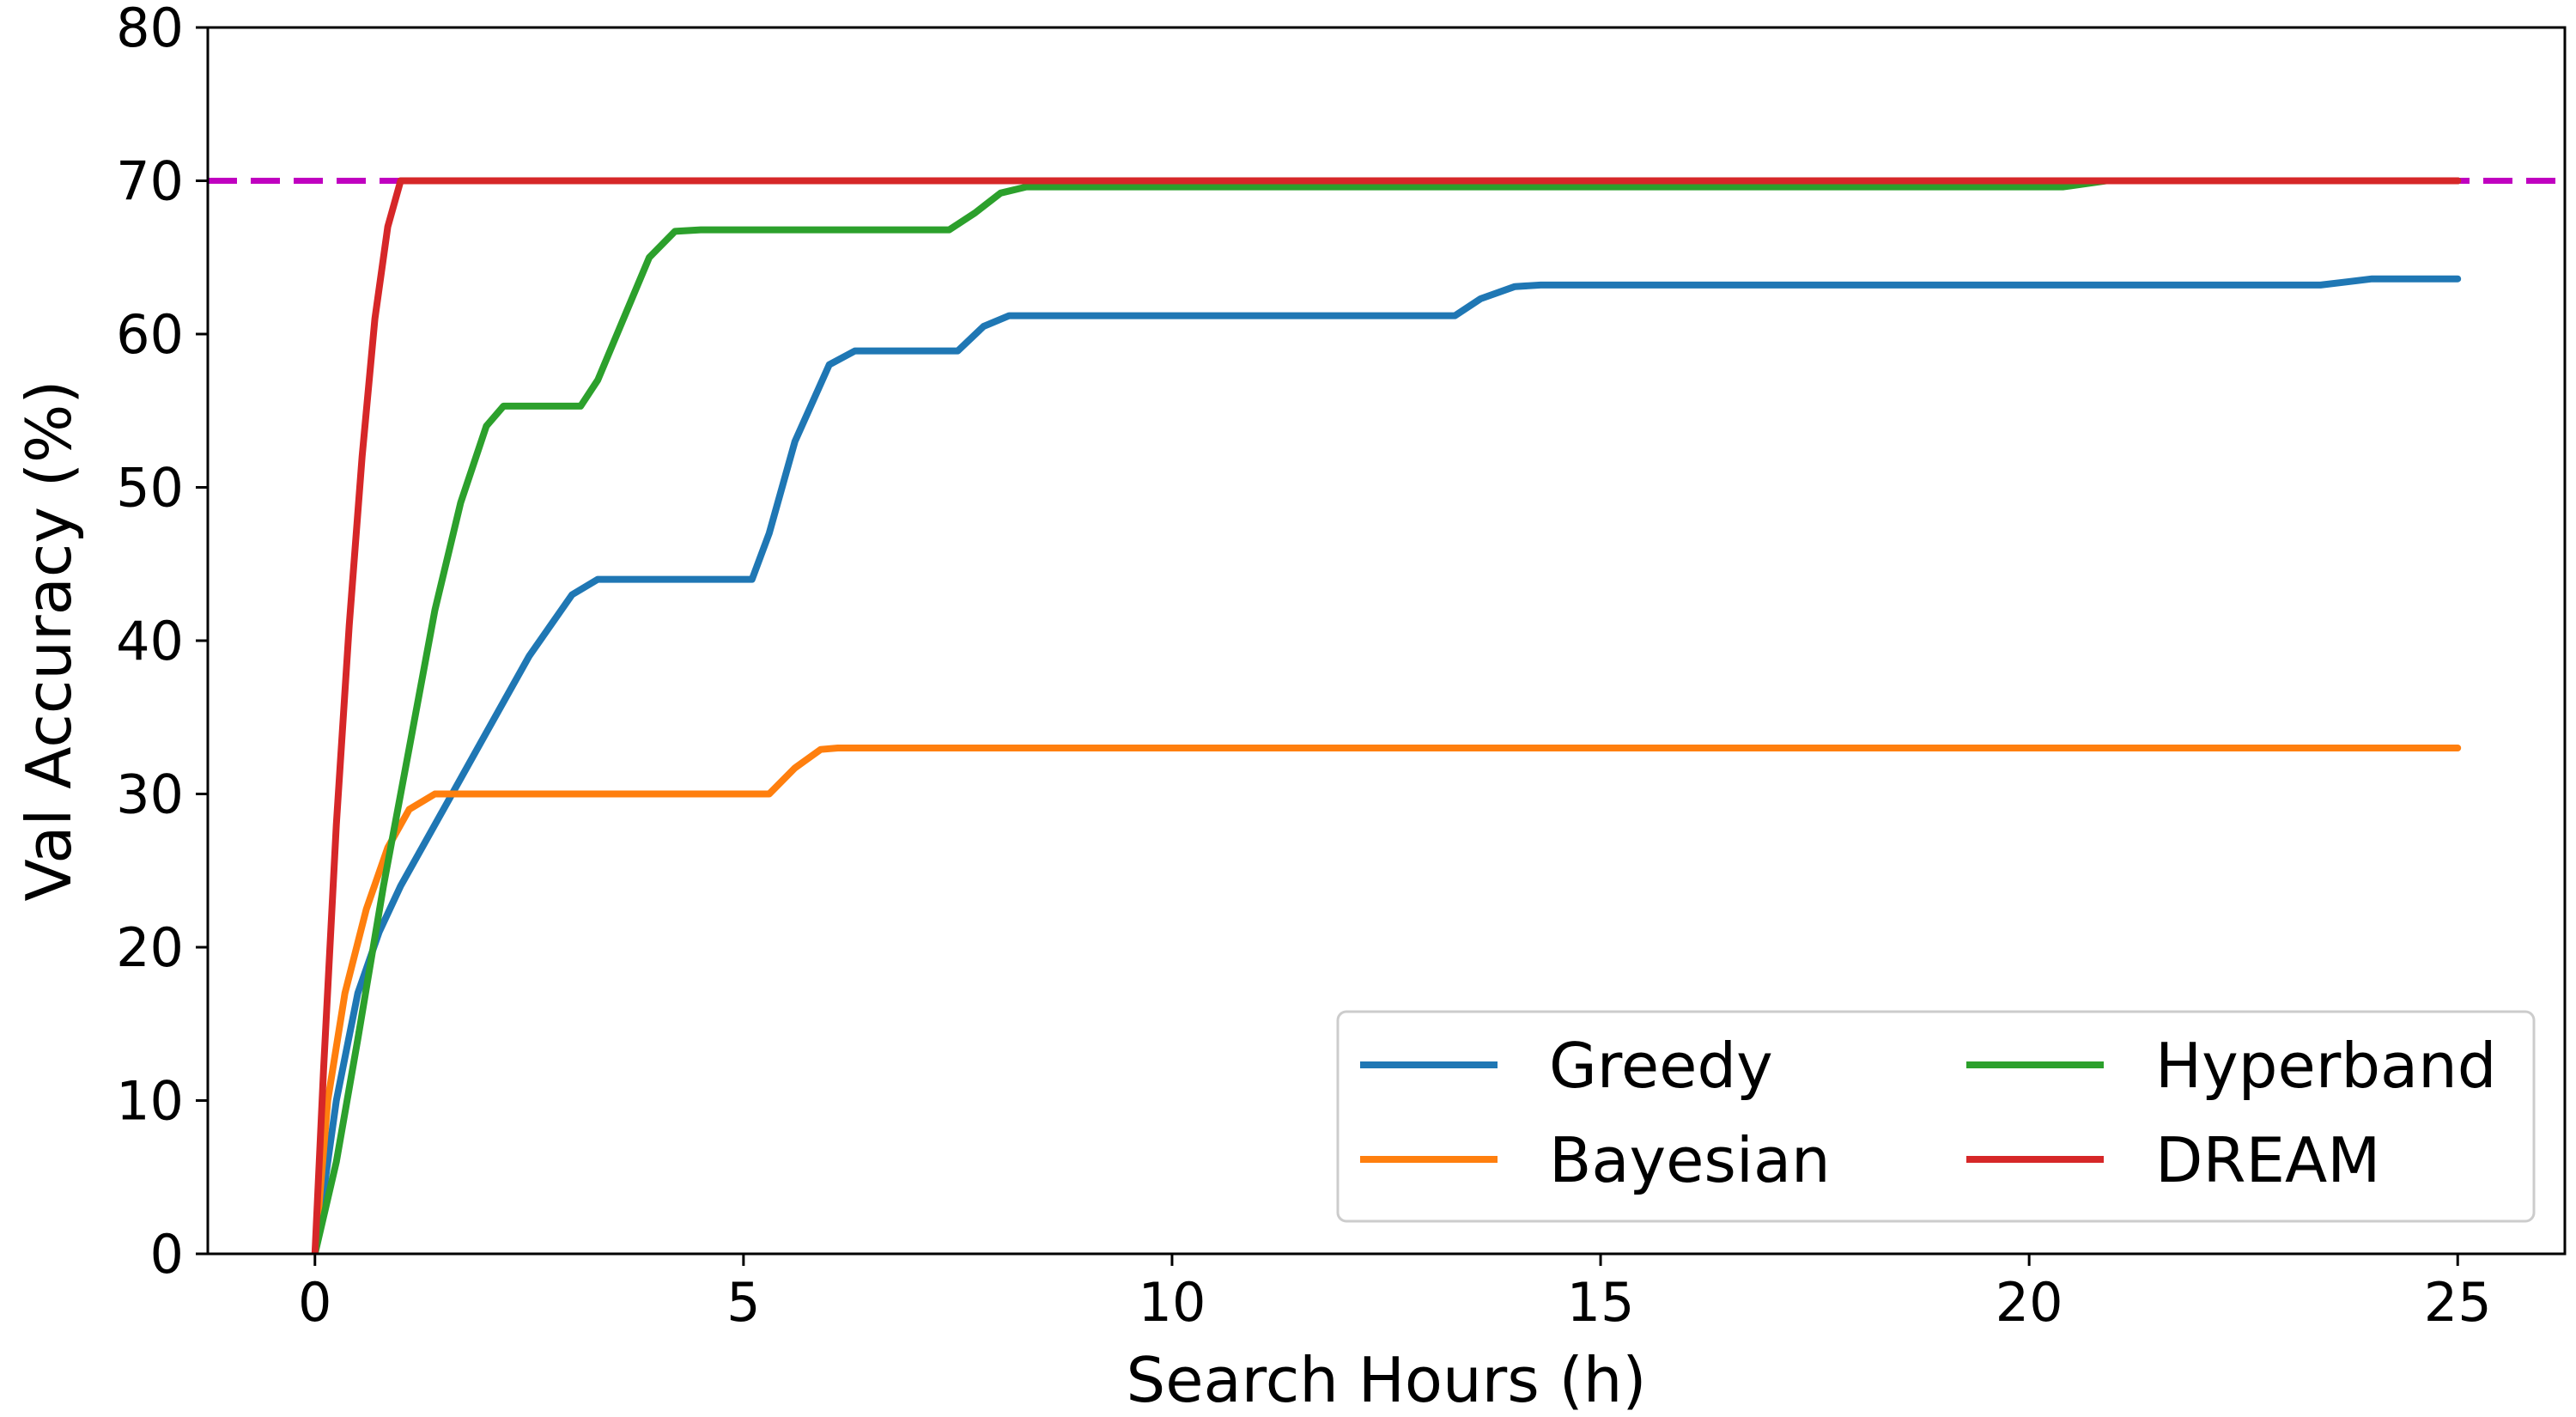  What do you see at coordinates (2326, 1066) in the screenshot?
I see `legend-label-hyperband: Hyperband` at bounding box center [2326, 1066].